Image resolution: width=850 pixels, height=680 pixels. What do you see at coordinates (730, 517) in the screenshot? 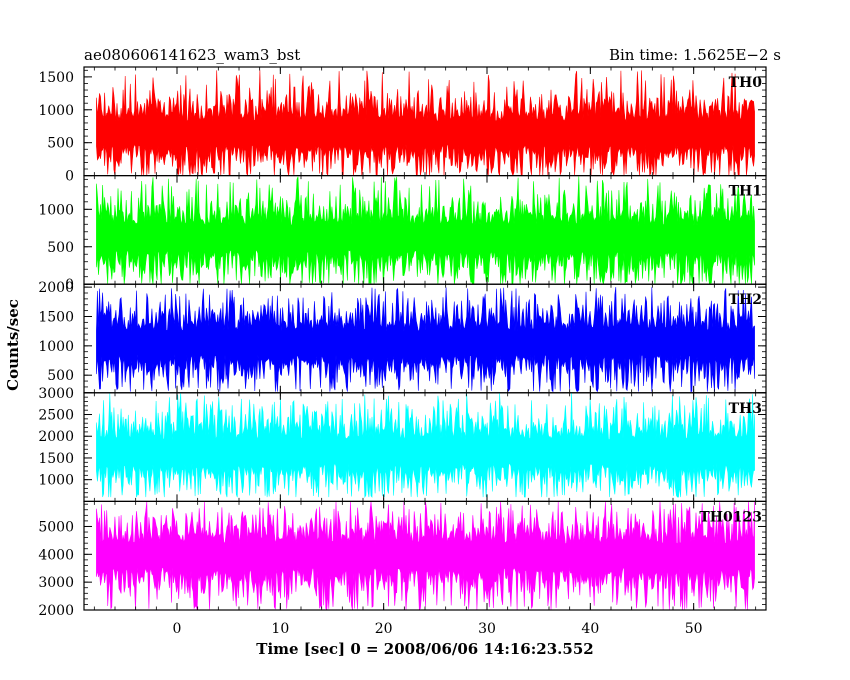
I see `panel-label-th0123: TH0123` at bounding box center [730, 517].